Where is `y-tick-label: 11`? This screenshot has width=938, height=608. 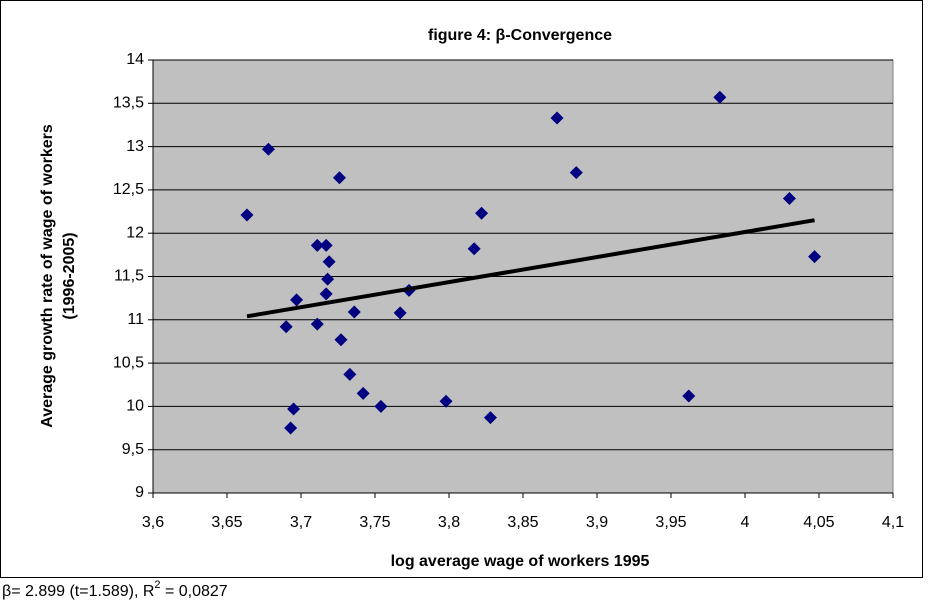 y-tick-label: 11 is located at coordinates (135, 319).